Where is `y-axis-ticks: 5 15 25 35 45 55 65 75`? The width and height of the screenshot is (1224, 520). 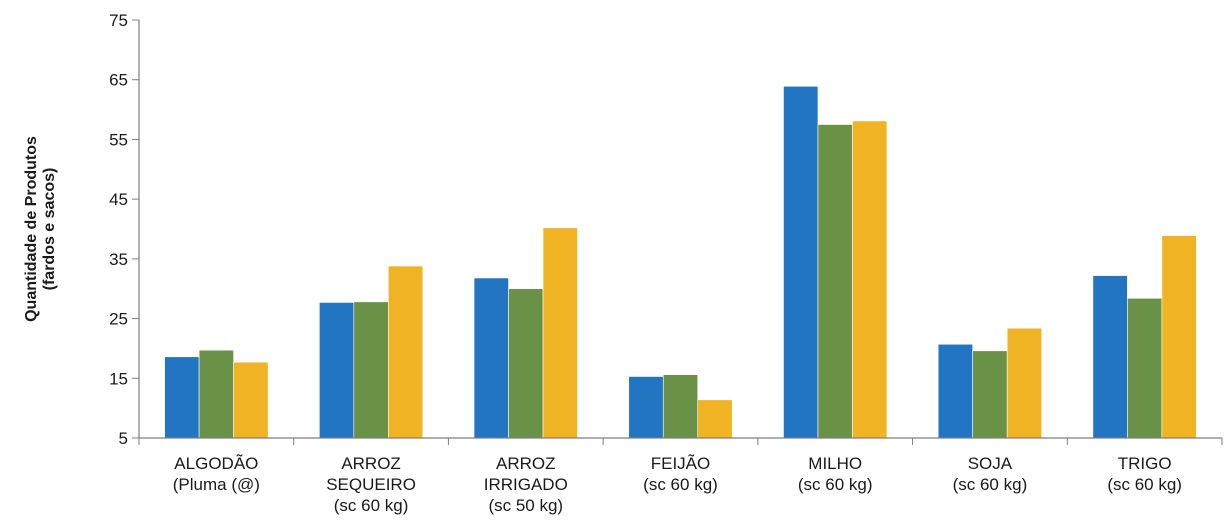 y-axis-ticks: 5 15 25 35 45 55 65 75 is located at coordinates (124, 229).